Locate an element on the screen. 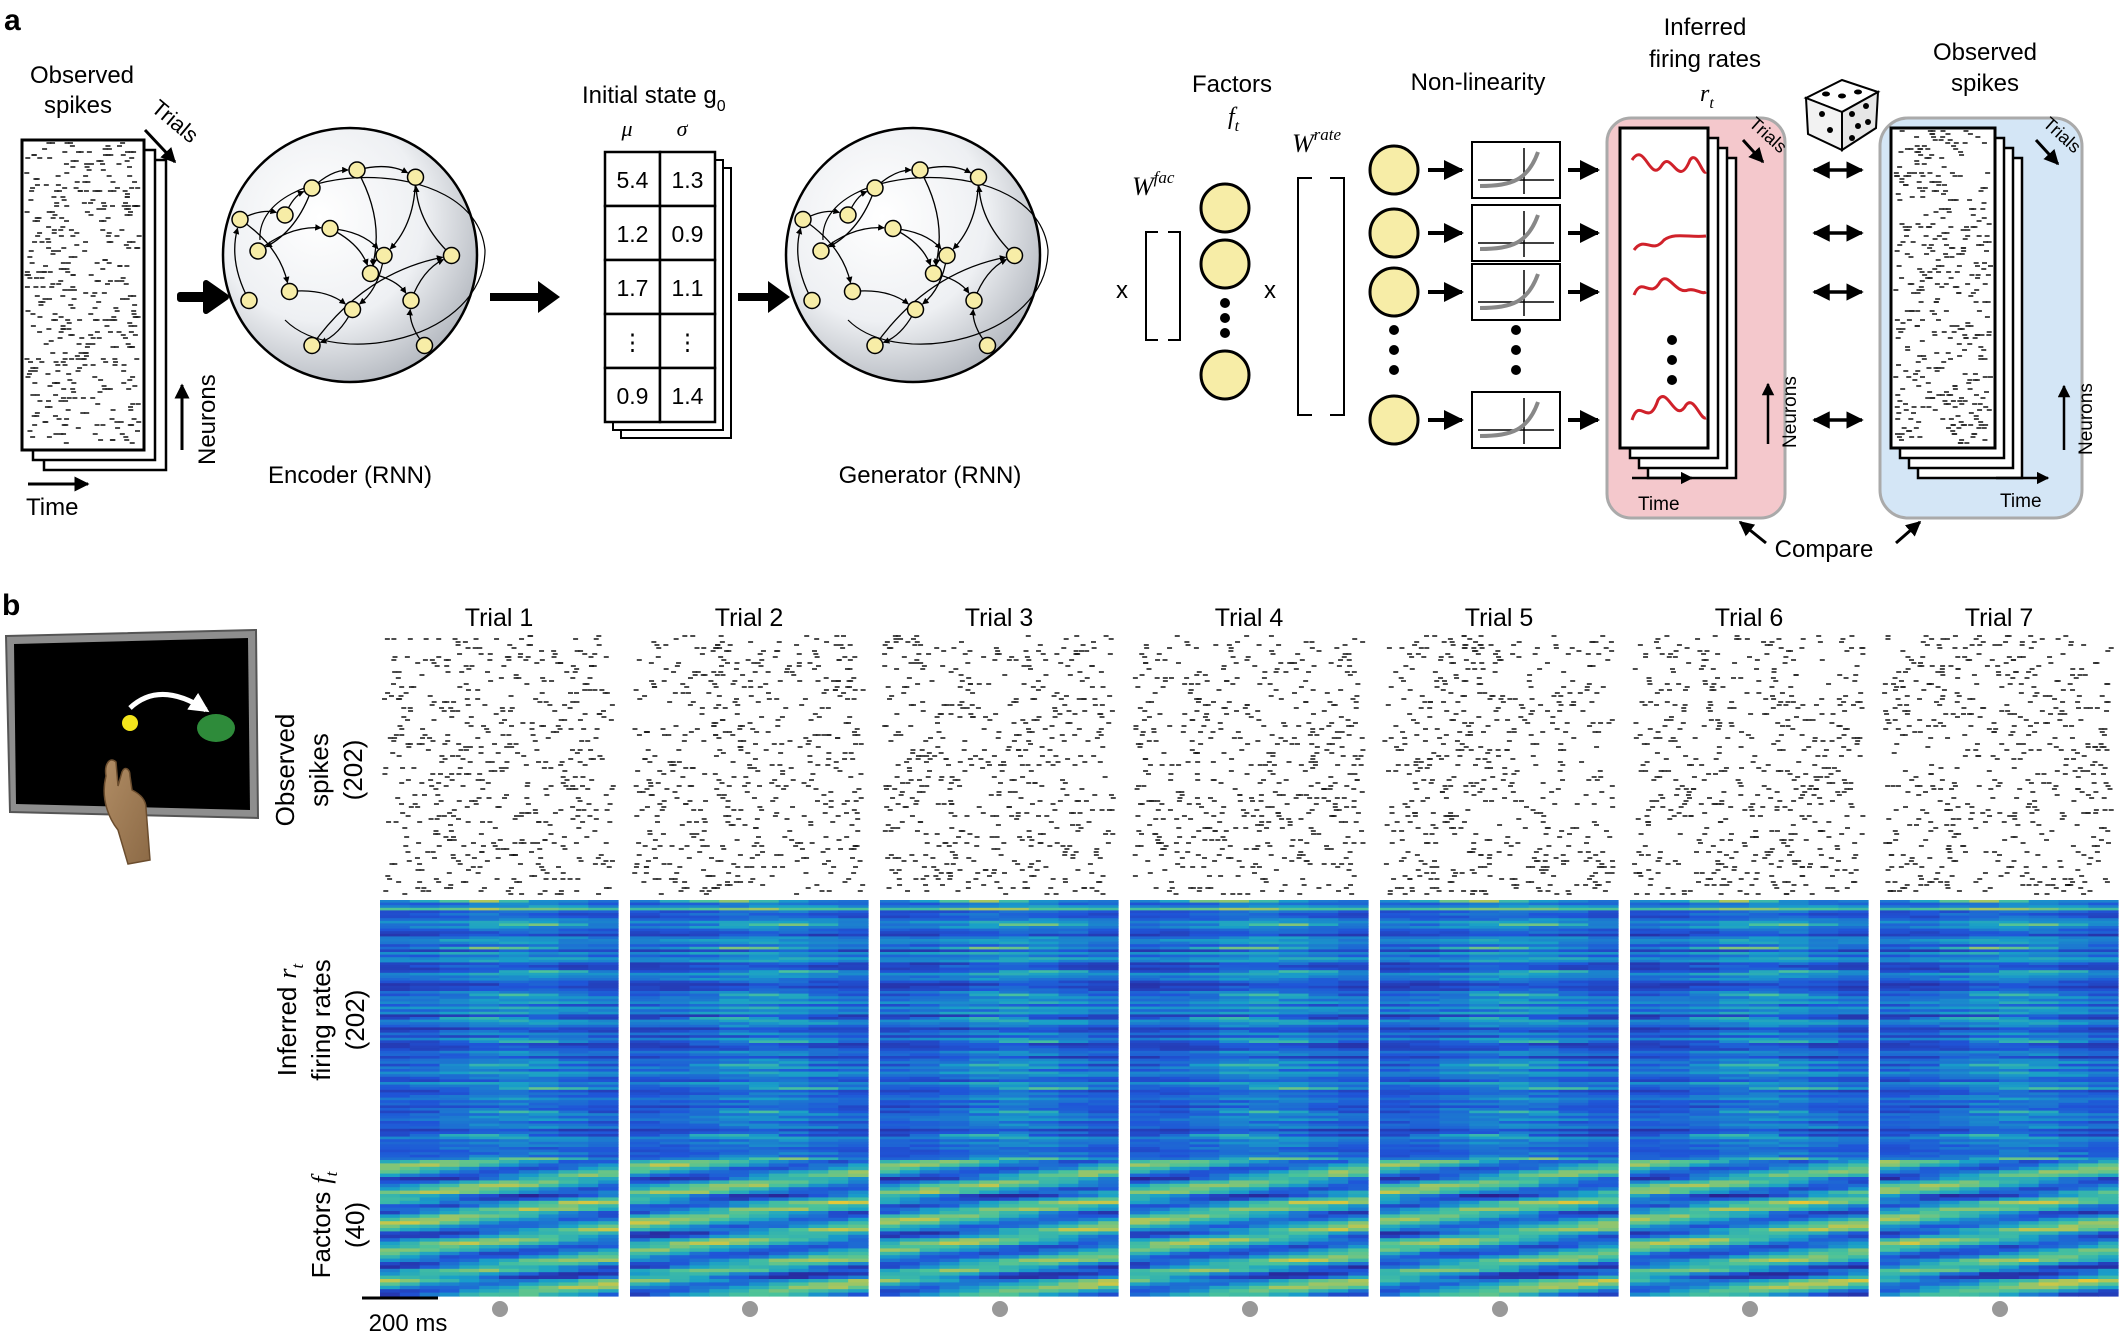 This screenshot has height=1338, width=2120. trials-arrow-left is located at coordinates (160, 146).